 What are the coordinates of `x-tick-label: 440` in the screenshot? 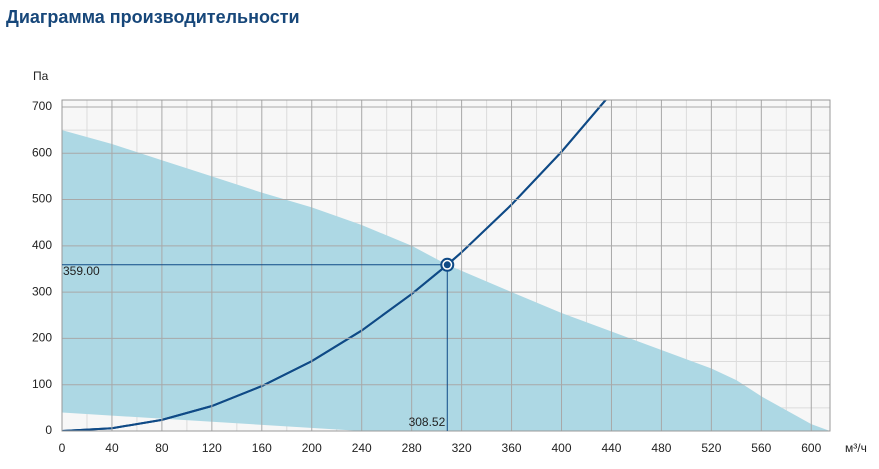 It's located at (611, 448).